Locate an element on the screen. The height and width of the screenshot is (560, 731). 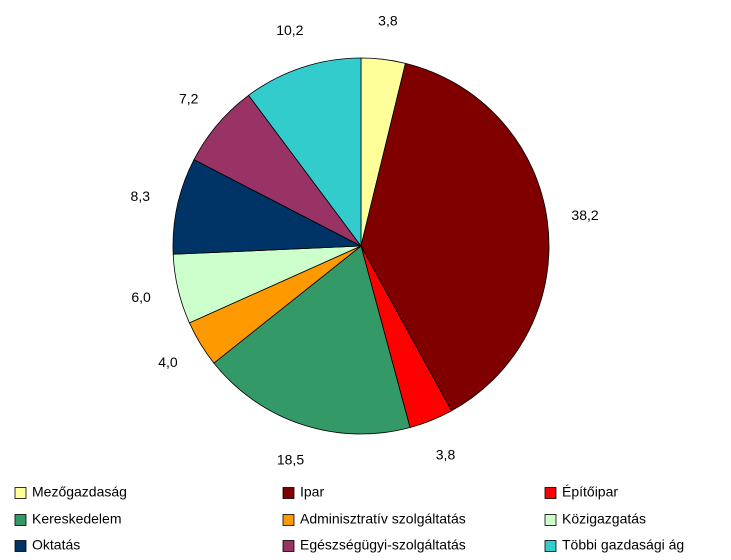
data-label: 38,2 is located at coordinates (584, 215).